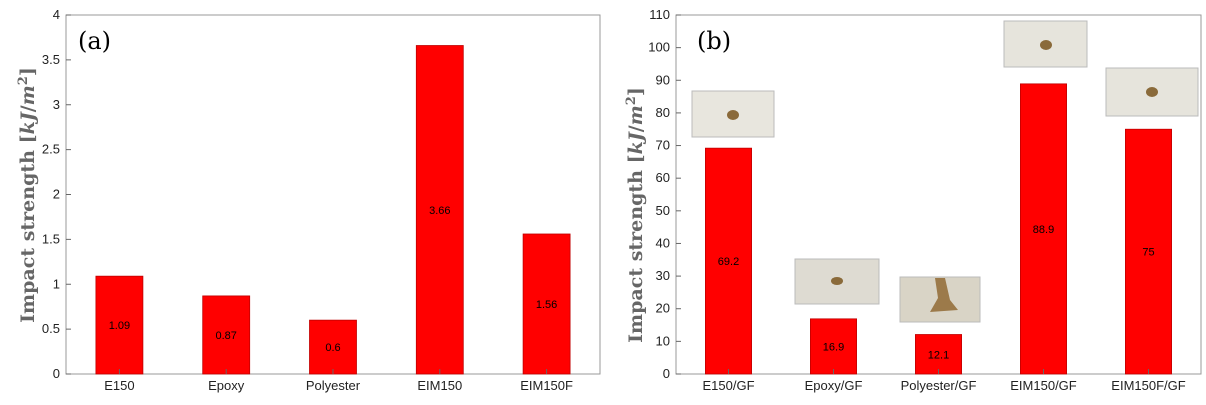  I want to click on x-tick-label: Polyester, so click(333, 385).